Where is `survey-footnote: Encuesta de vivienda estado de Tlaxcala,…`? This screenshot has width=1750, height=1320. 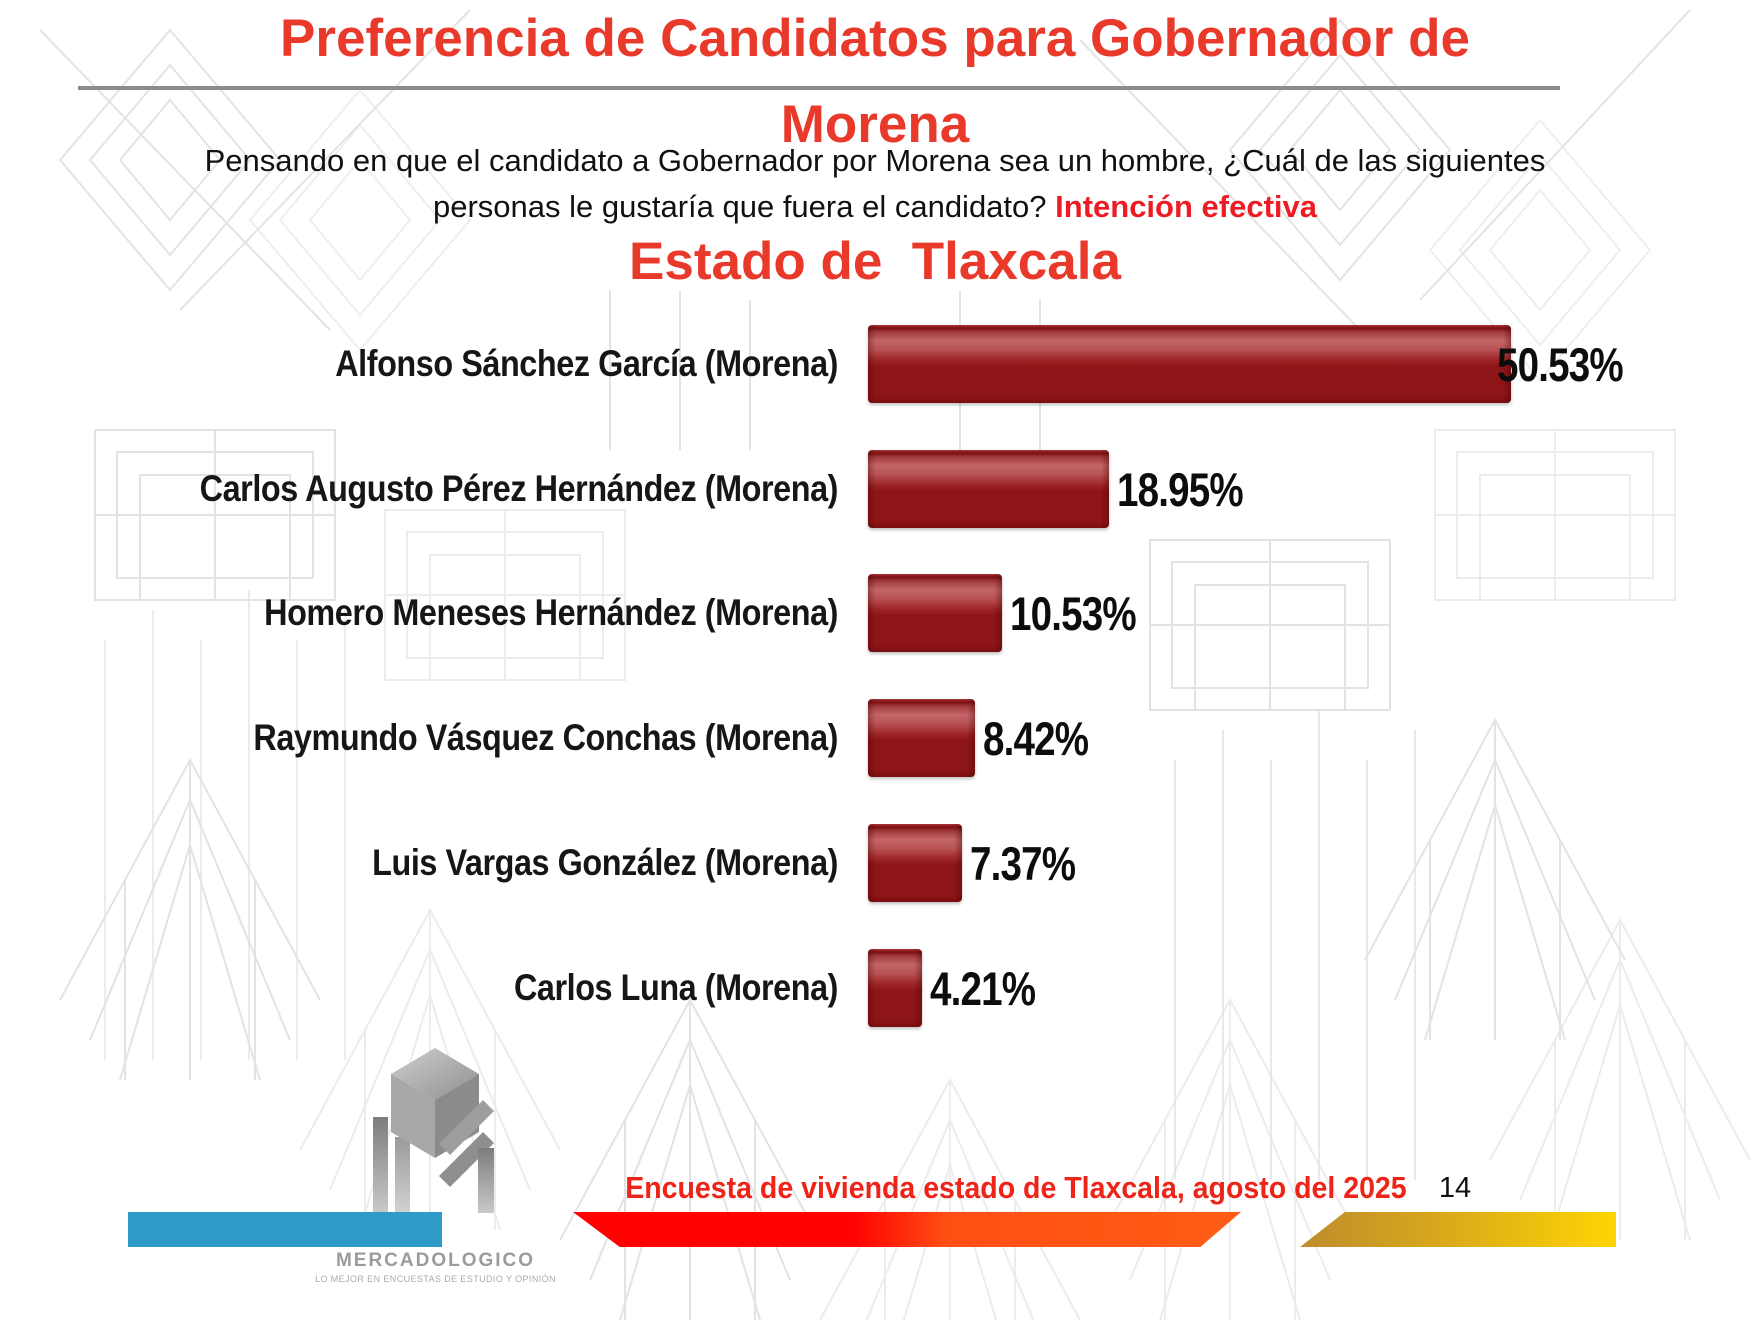
survey-footnote: Encuesta de vivienda estado de Tlaxcala,… is located at coordinates (1016, 1187).